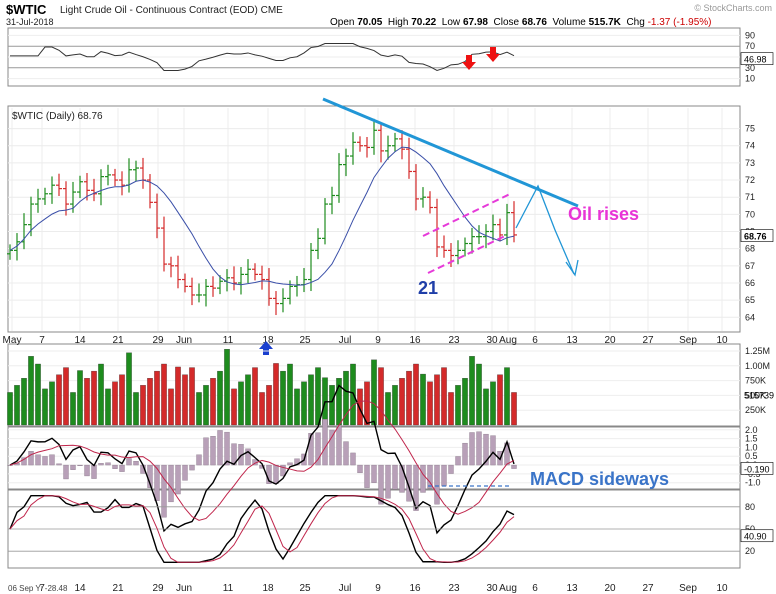 This screenshot has height=594, width=776. I want to click on stoch-tick-label: 20, so click(750, 551).